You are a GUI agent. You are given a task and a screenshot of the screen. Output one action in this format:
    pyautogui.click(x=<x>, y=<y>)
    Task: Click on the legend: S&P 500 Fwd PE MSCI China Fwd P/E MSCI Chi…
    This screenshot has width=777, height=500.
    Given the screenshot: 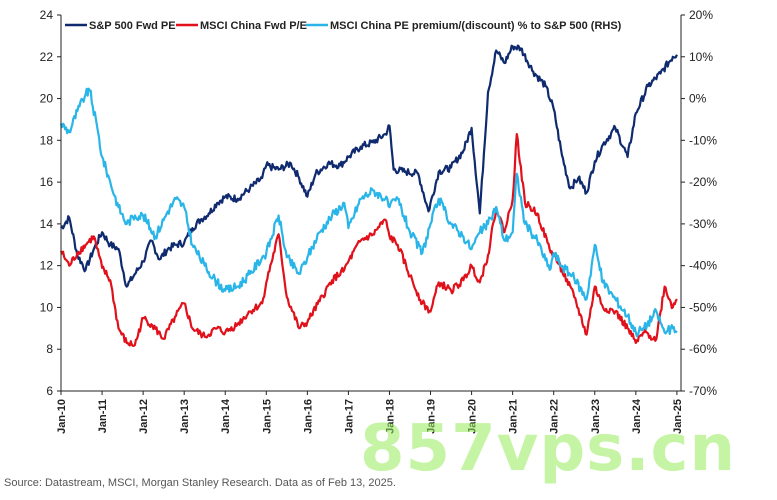 What is the action you would take?
    pyautogui.click(x=343, y=26)
    